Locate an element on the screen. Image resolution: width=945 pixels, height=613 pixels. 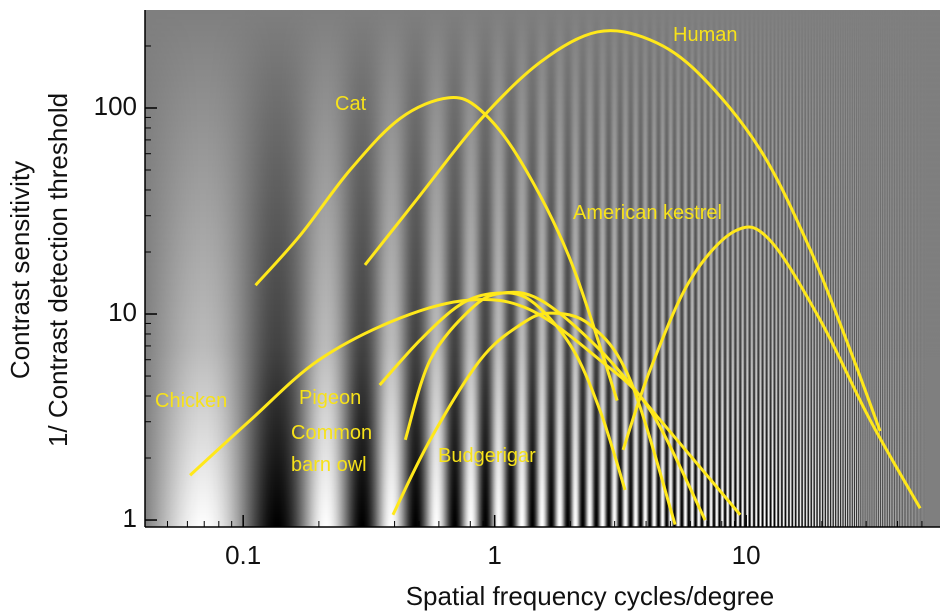
curve-label: Pigeon is located at coordinates (330, 398).